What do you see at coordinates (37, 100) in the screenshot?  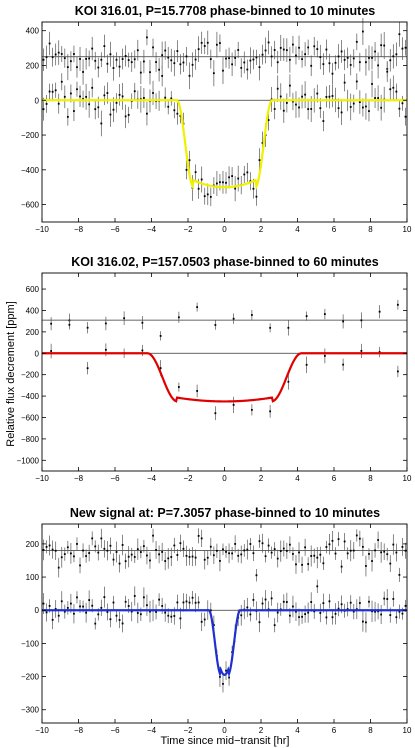 I see `y-tick-label: 0` at bounding box center [37, 100].